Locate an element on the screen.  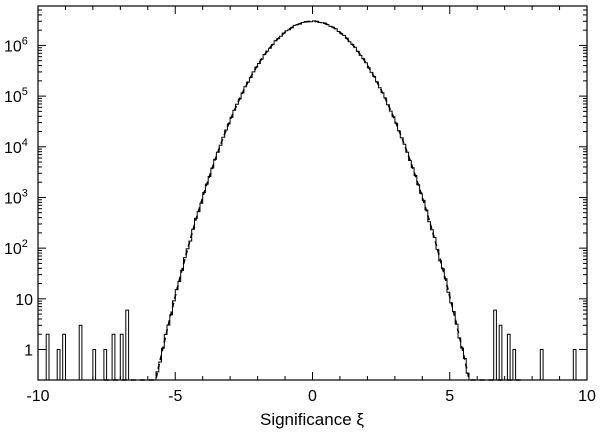
y-tick-label: 10 is located at coordinates (24, 300).